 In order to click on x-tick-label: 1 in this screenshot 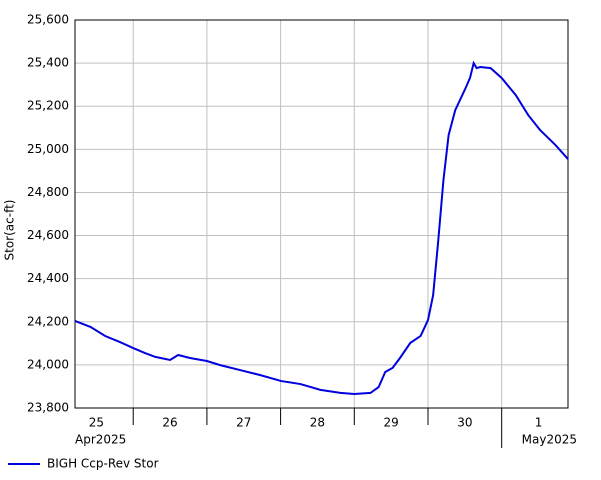, I will do `click(539, 423)`.